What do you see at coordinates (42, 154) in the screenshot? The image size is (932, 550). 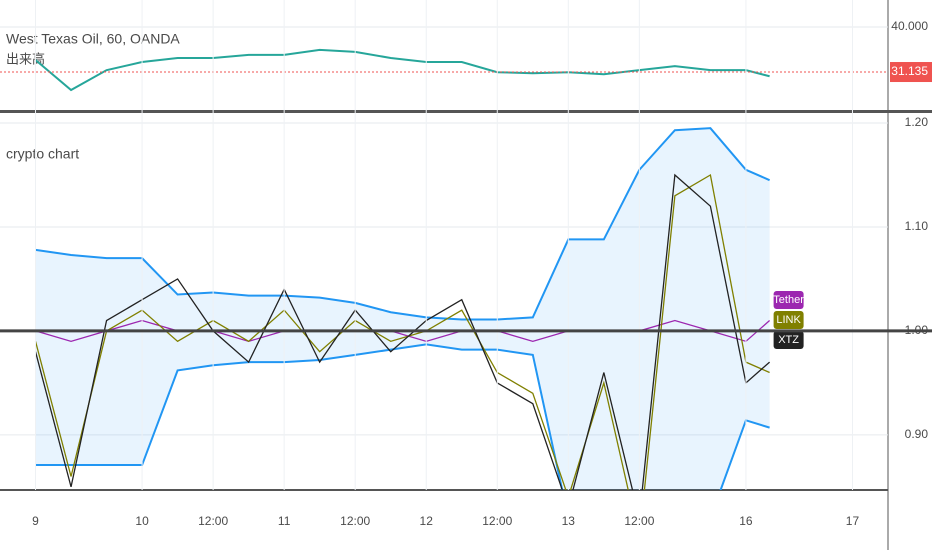 I see `pane-title: crypto chart` at bounding box center [42, 154].